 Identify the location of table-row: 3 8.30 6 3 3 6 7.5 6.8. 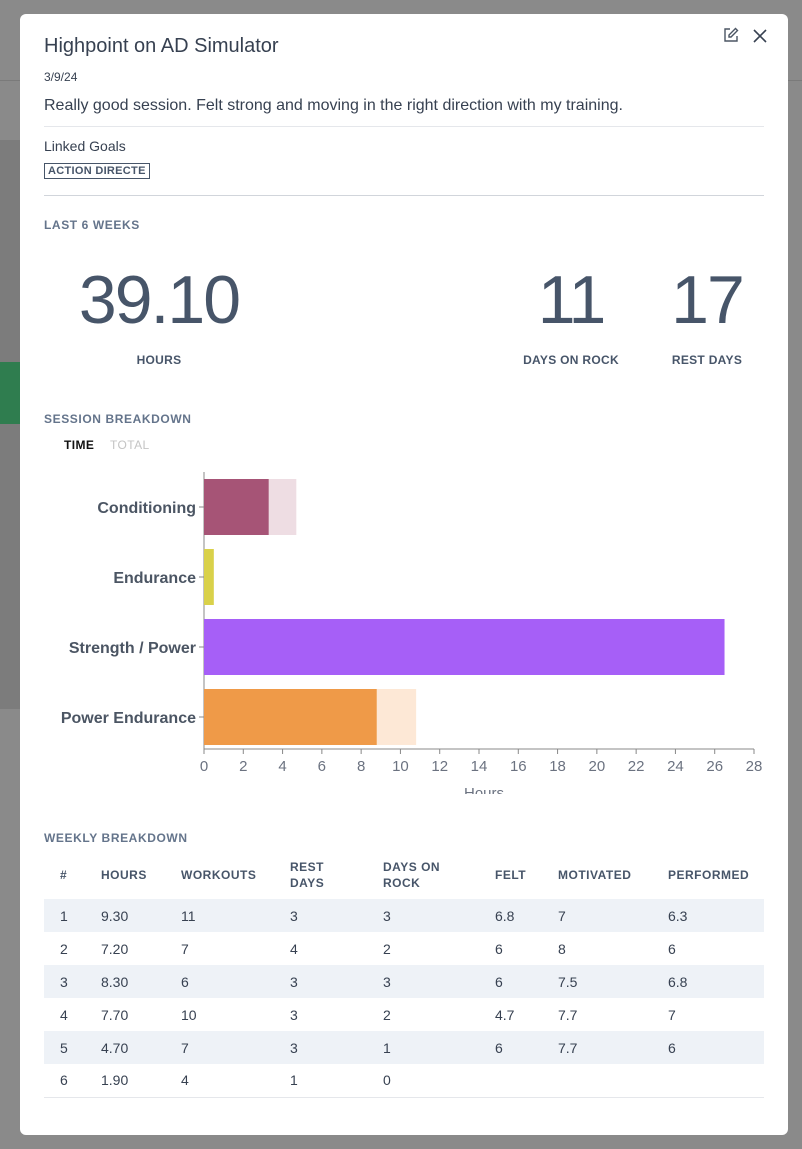
(404, 981).